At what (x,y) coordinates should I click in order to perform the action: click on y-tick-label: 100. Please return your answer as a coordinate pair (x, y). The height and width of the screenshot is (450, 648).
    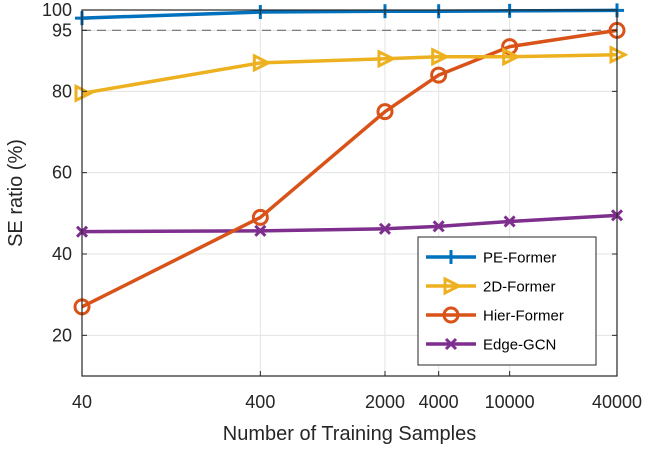
    Looking at the image, I should click on (57, 10).